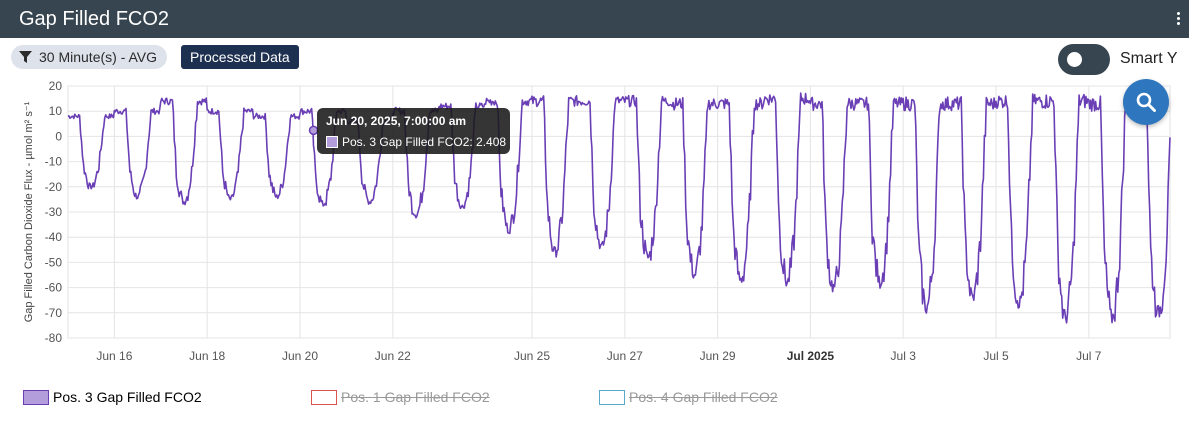 The height and width of the screenshot is (427, 1189). Describe the element at coordinates (996, 356) in the screenshot. I see `x-tick-label: Jul 5` at that location.